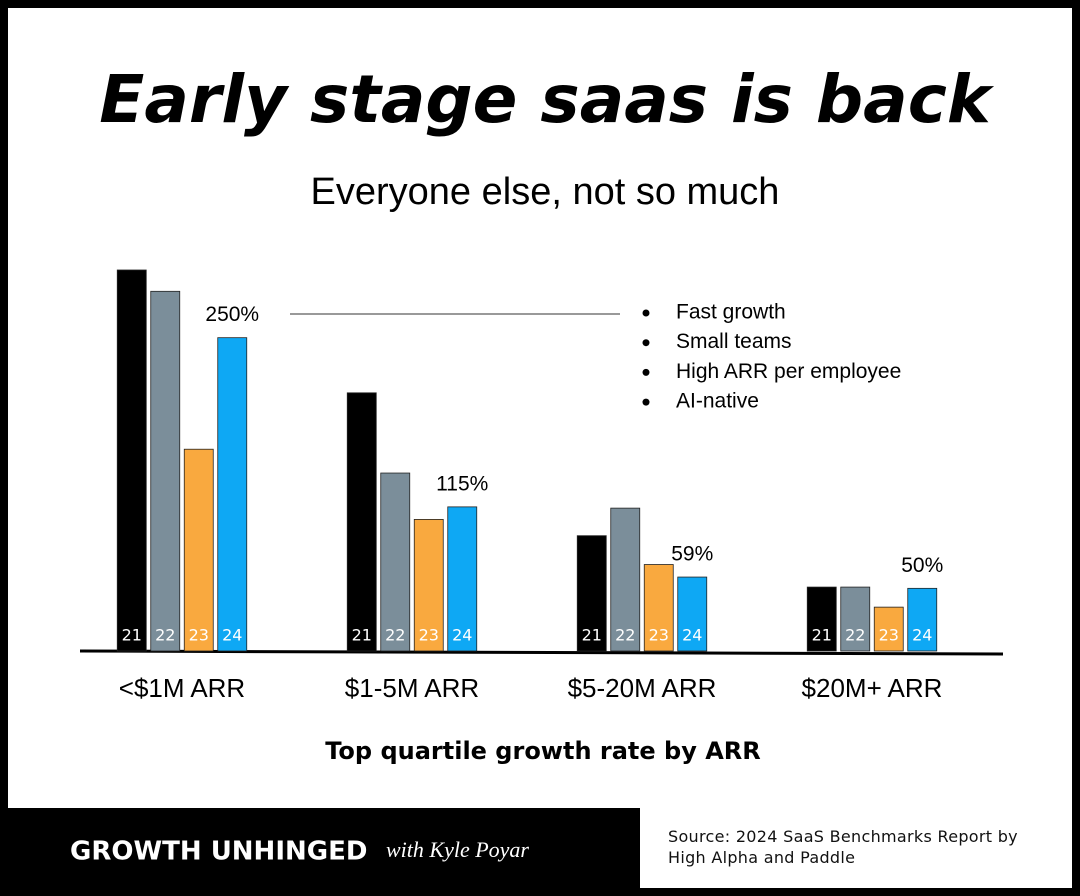 This screenshot has height=896, width=1080. I want to click on value-label: 115%, so click(462, 483).